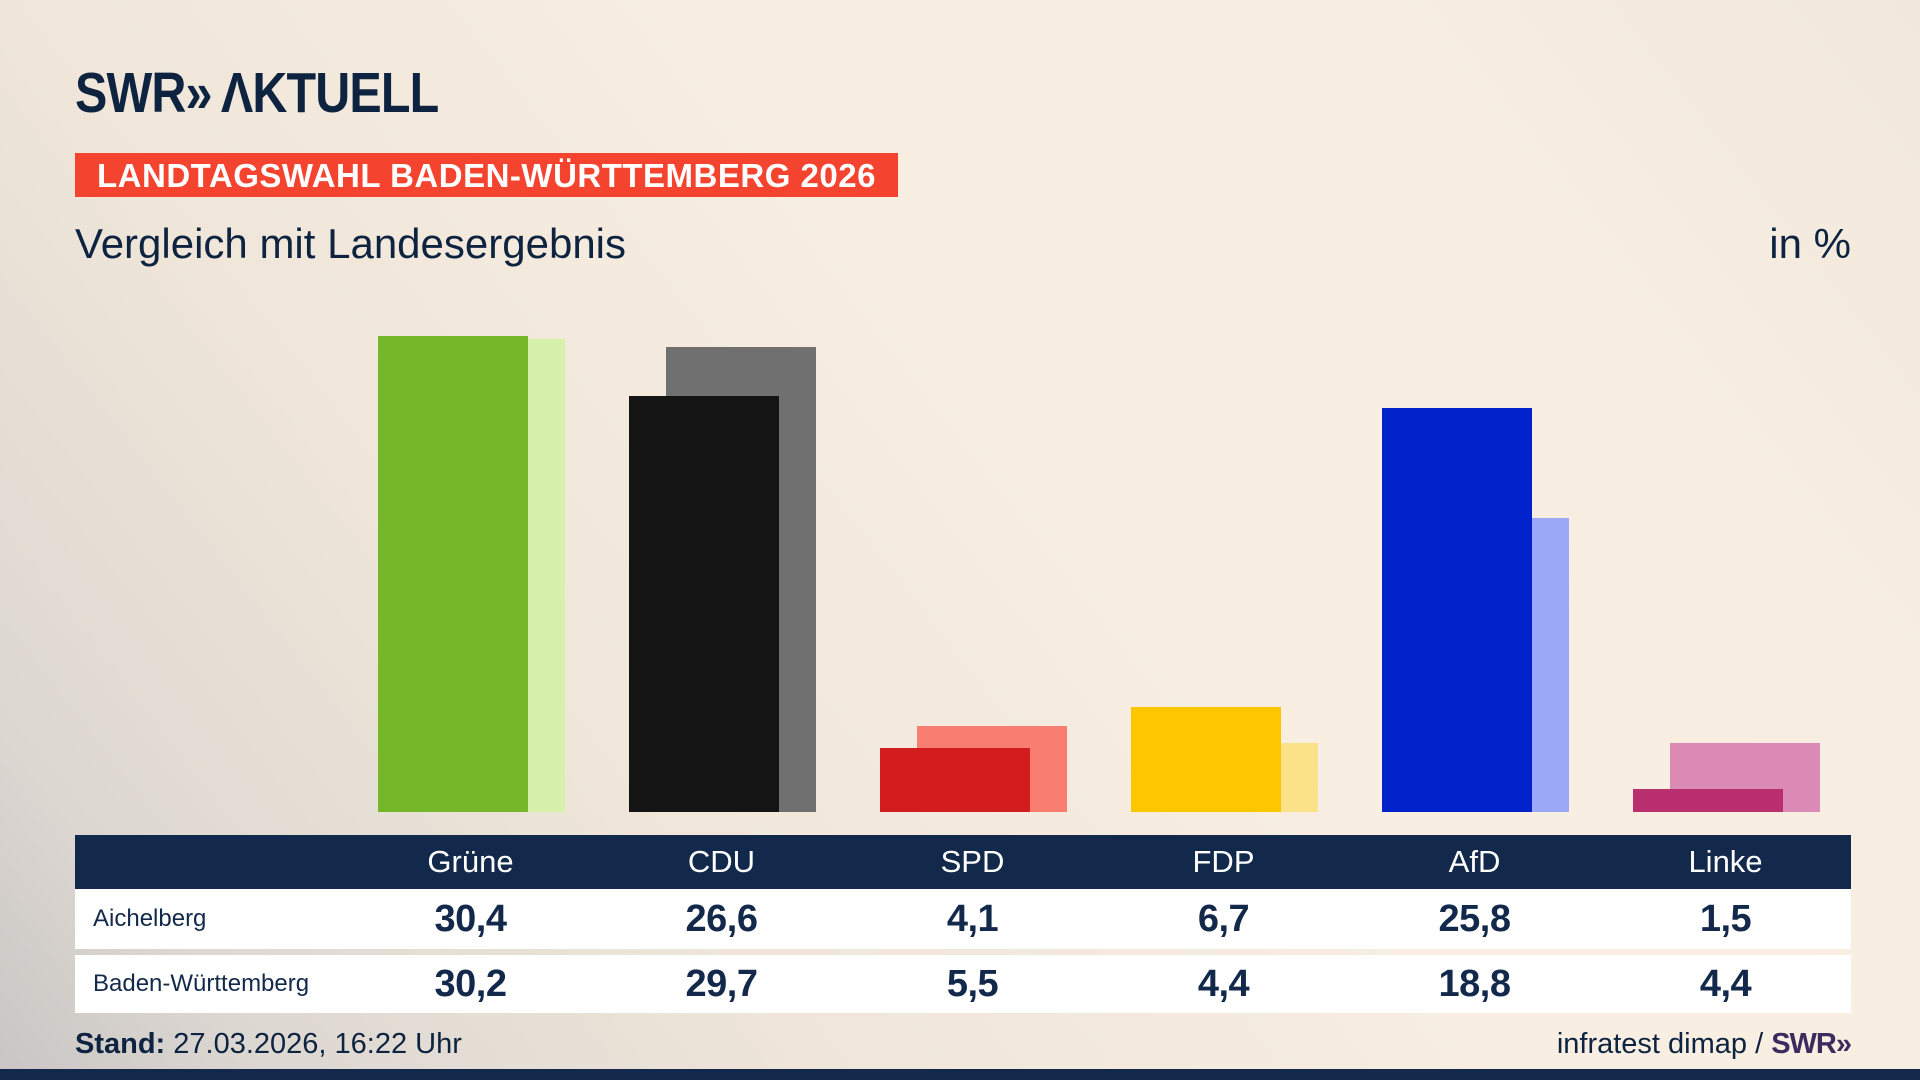  I want to click on aktuell-logo-text: ΛKTUELL, so click(329, 93).